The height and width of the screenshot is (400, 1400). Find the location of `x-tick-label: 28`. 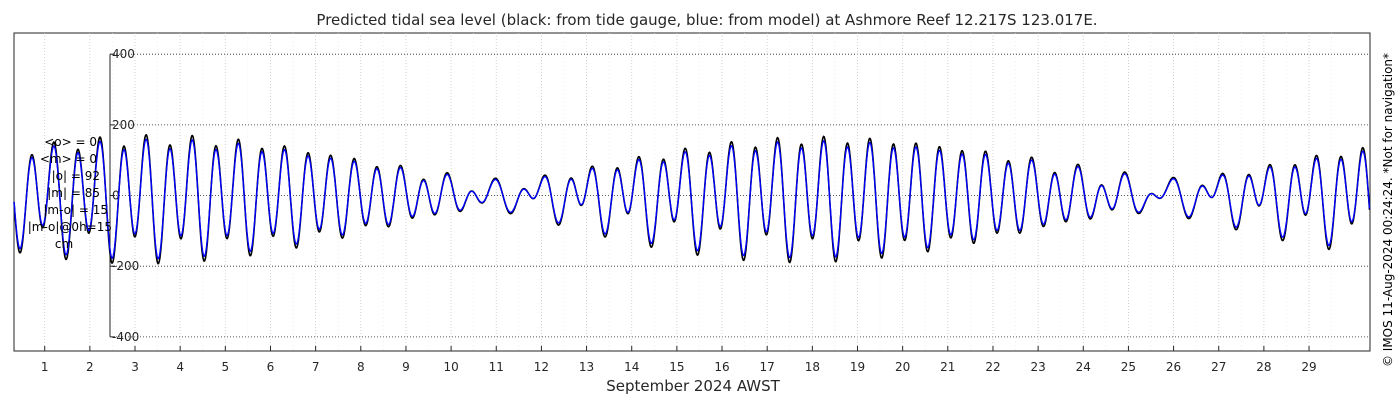

x-tick-label: 28 is located at coordinates (1263, 367).